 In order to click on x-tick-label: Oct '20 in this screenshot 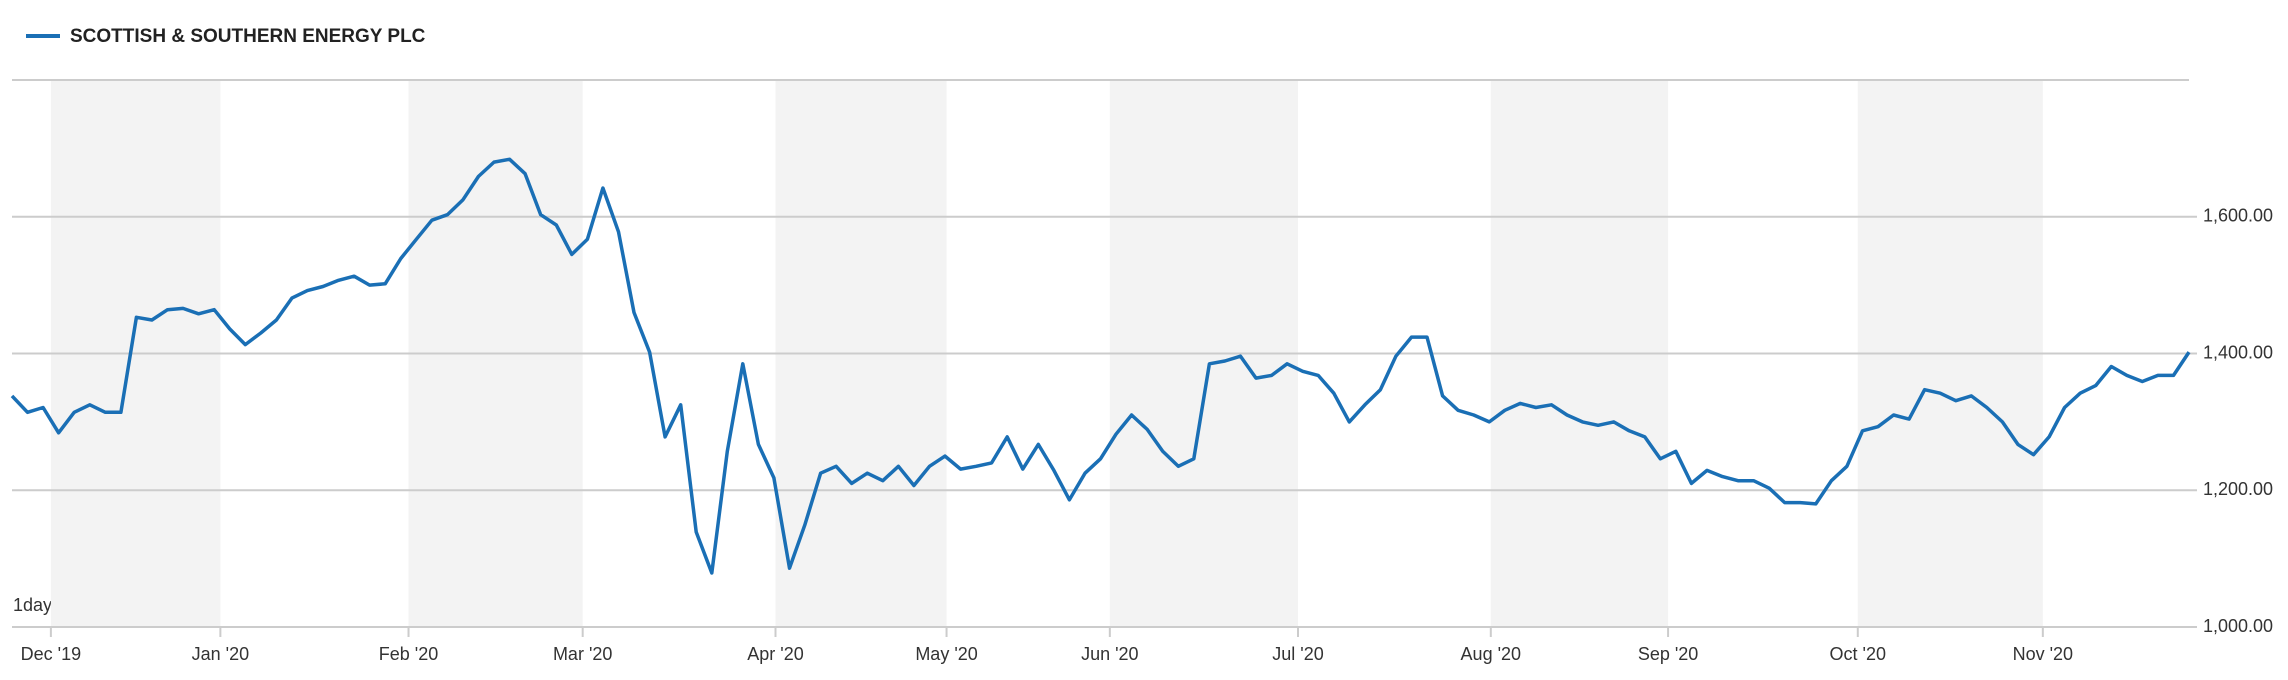, I will do `click(1858, 654)`.